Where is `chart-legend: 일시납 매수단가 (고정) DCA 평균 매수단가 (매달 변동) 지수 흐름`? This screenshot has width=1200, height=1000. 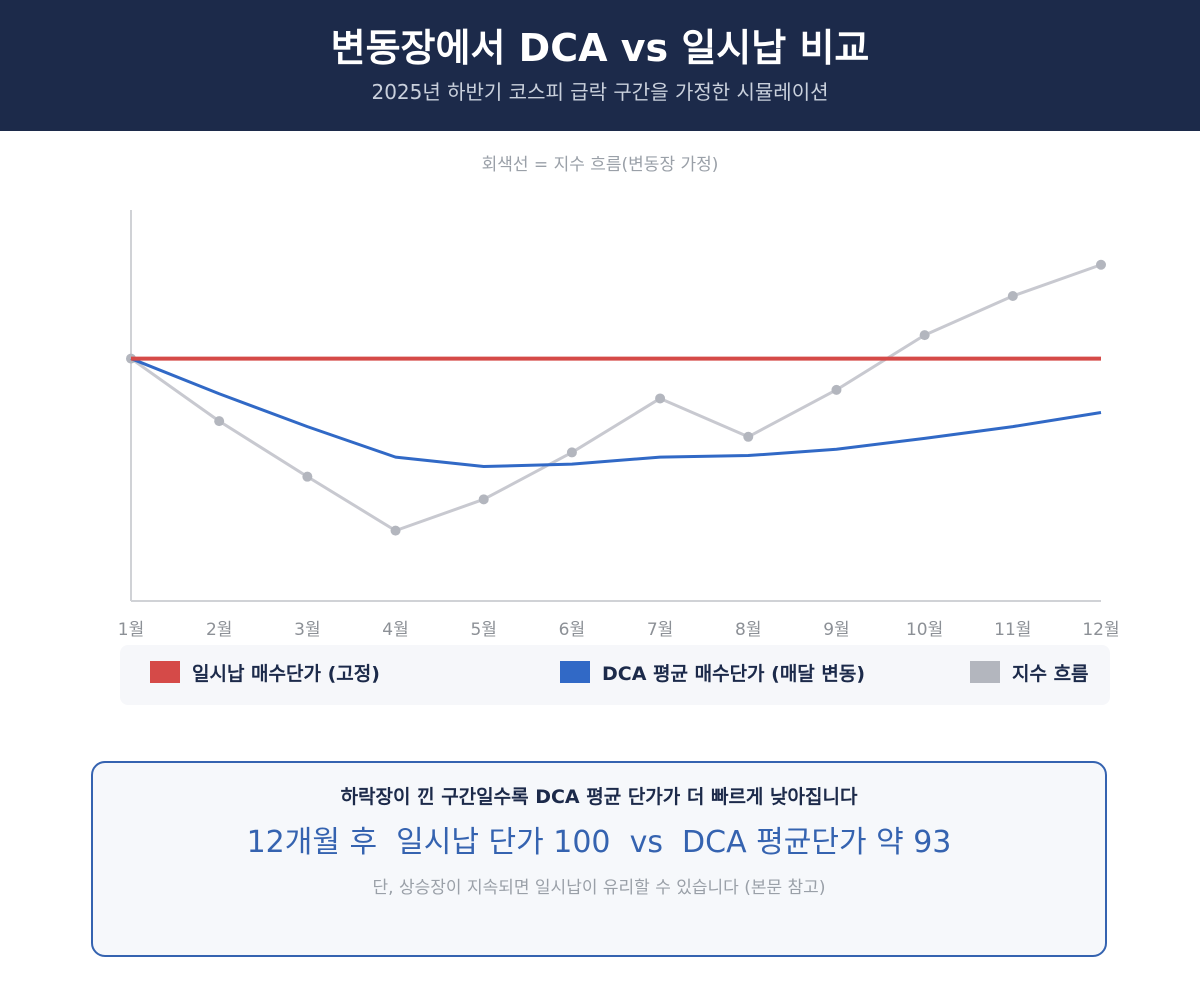
chart-legend: 일시납 매수단가 (고정) DCA 평균 매수단가 (매달 변동) 지수 흐름 is located at coordinates (615, 675).